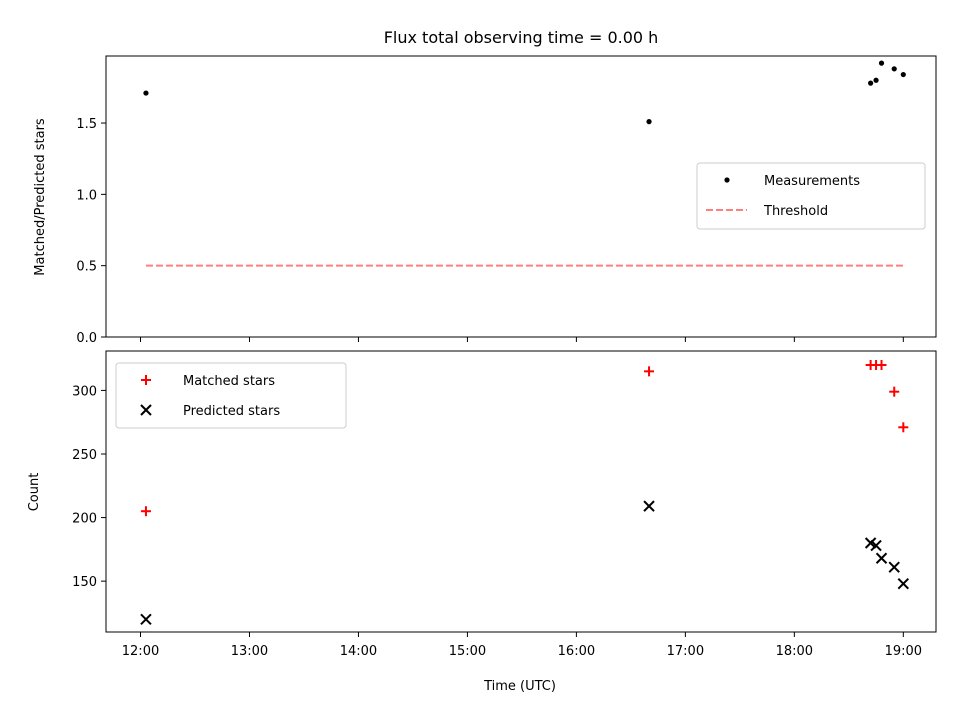 The image size is (960, 720). What do you see at coordinates (84, 582) in the screenshot?
I see `y-tick-label: 150` at bounding box center [84, 582].